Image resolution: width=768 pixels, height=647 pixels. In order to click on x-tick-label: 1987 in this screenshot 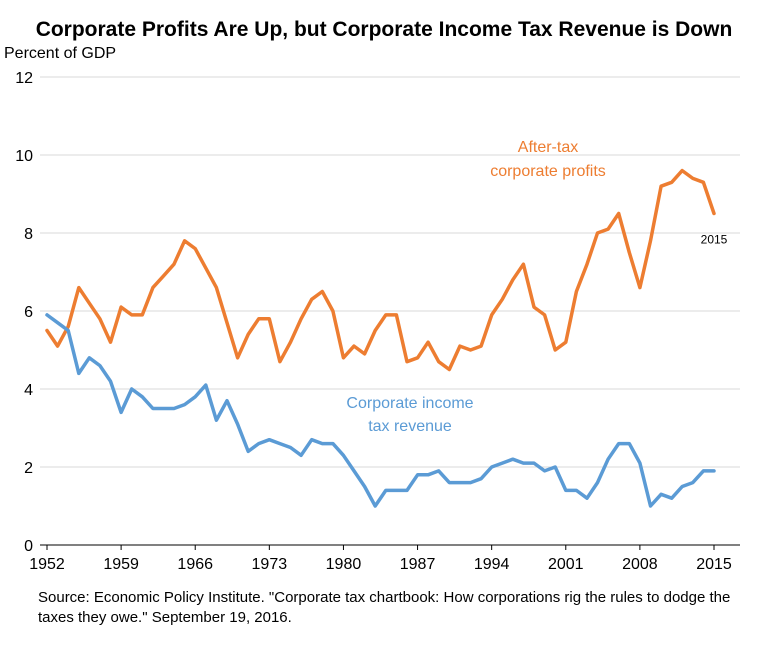, I will do `click(418, 564)`.